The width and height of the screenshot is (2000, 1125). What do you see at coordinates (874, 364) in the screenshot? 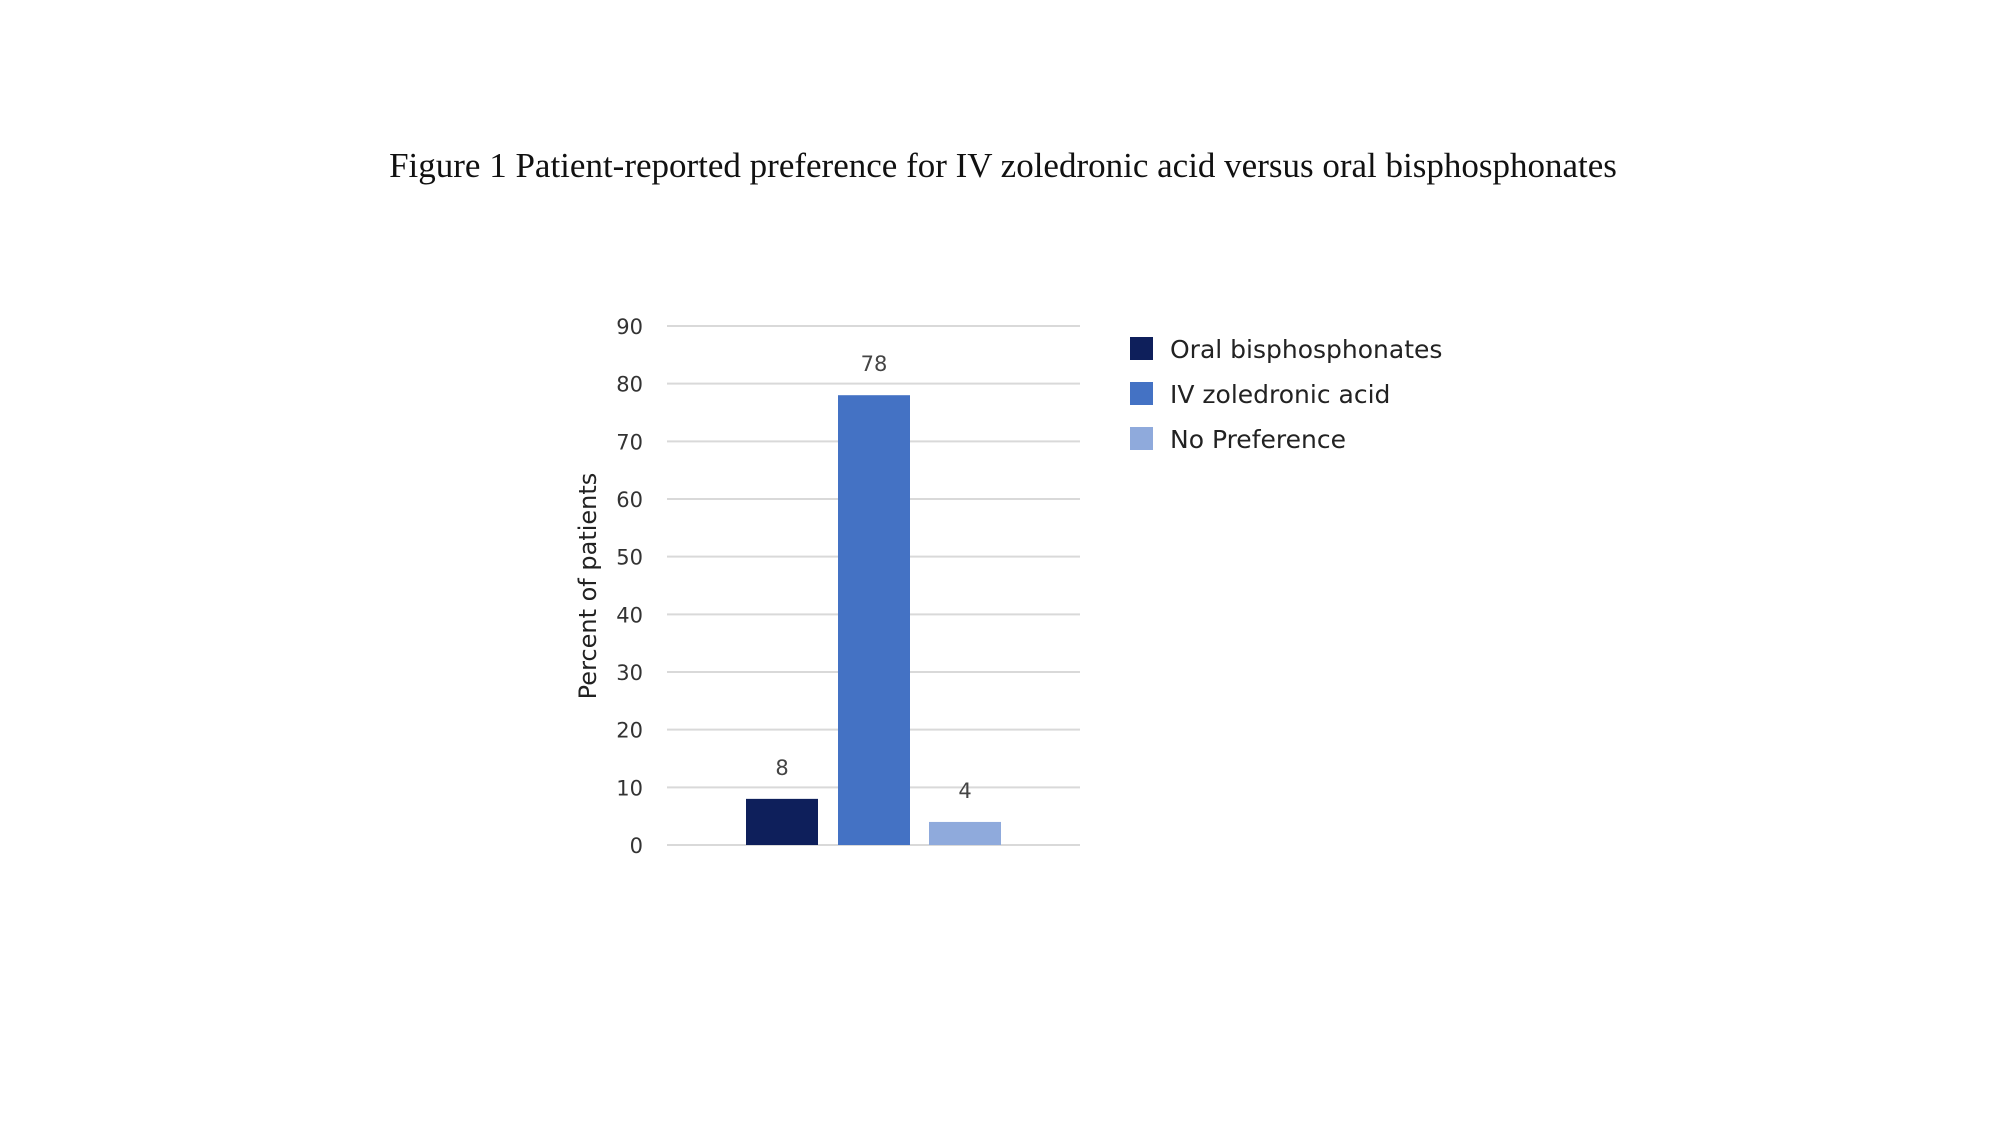
I see `data-label: 78` at bounding box center [874, 364].